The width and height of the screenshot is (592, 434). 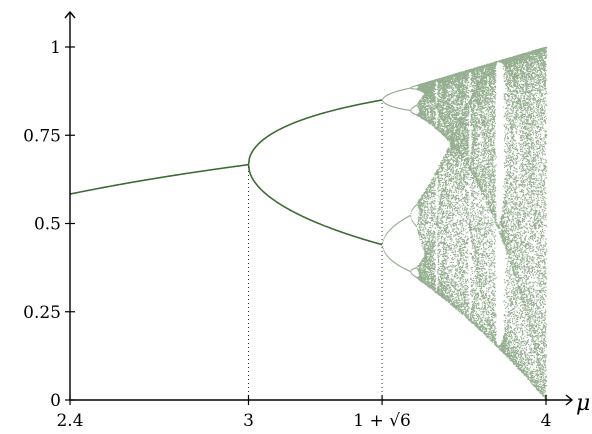 I want to click on x-tick-label: 2.4, so click(x=69, y=421).